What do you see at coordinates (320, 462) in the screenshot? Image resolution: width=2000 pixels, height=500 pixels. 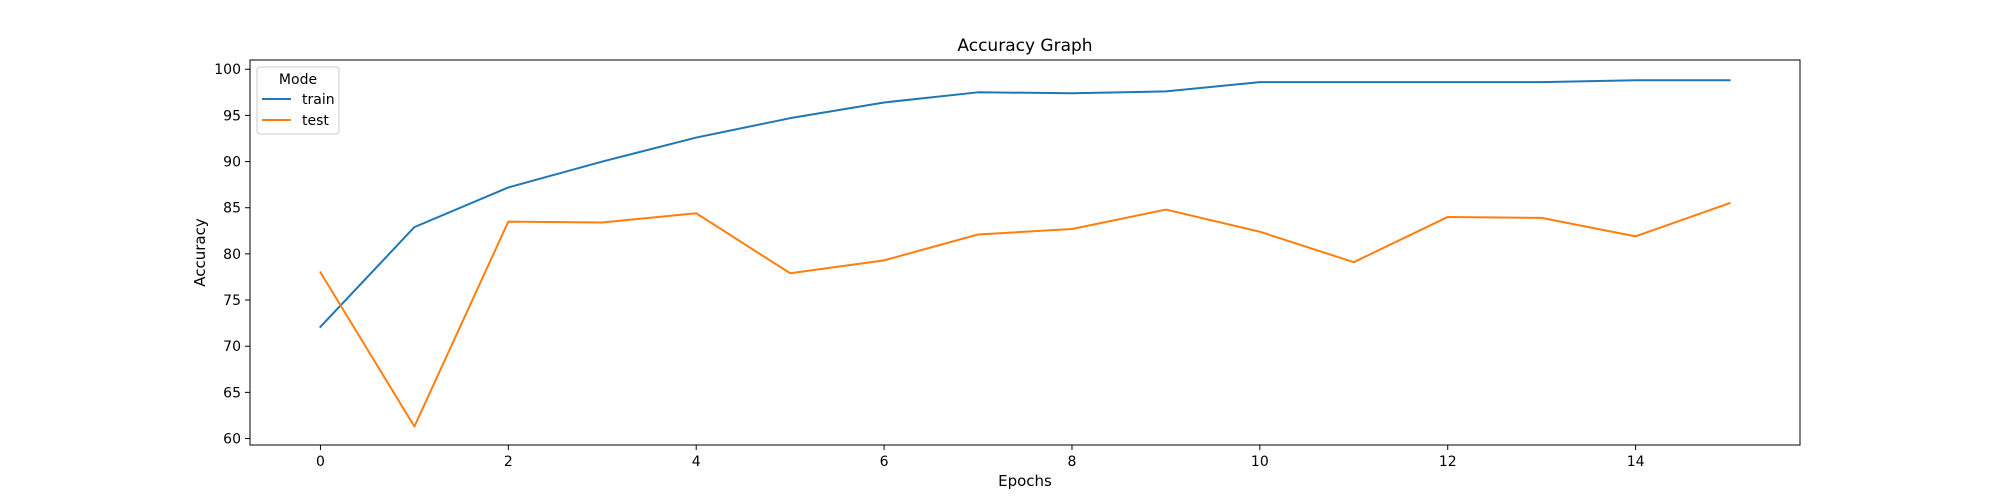 I see `x-tick-label: 0` at bounding box center [320, 462].